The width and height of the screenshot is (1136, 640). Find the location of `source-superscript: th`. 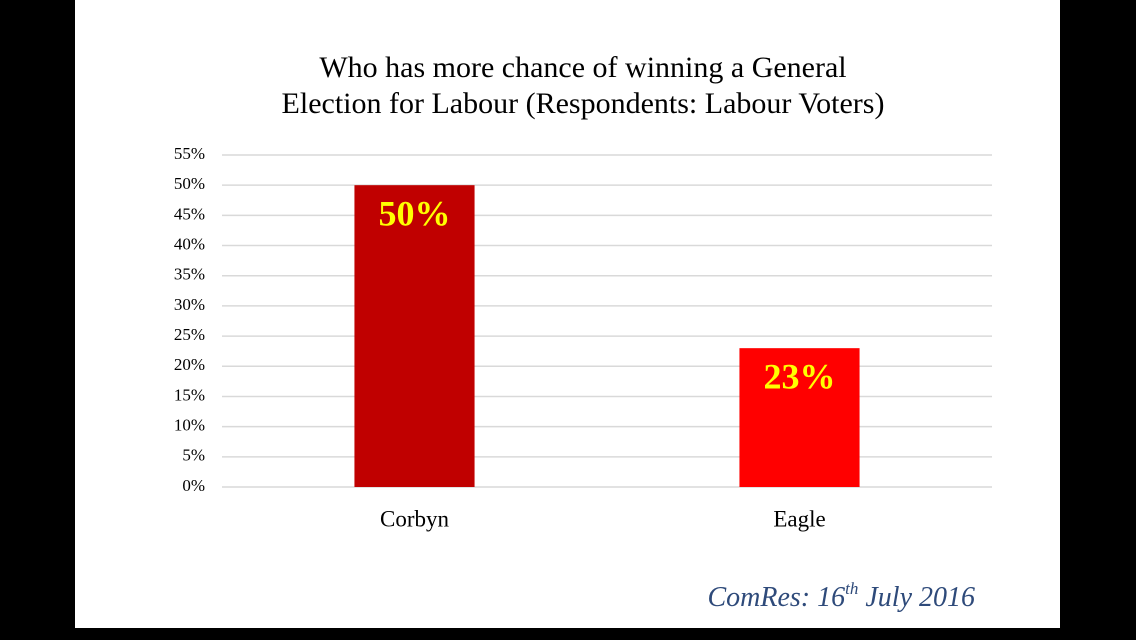

source-superscript: th is located at coordinates (851, 588).